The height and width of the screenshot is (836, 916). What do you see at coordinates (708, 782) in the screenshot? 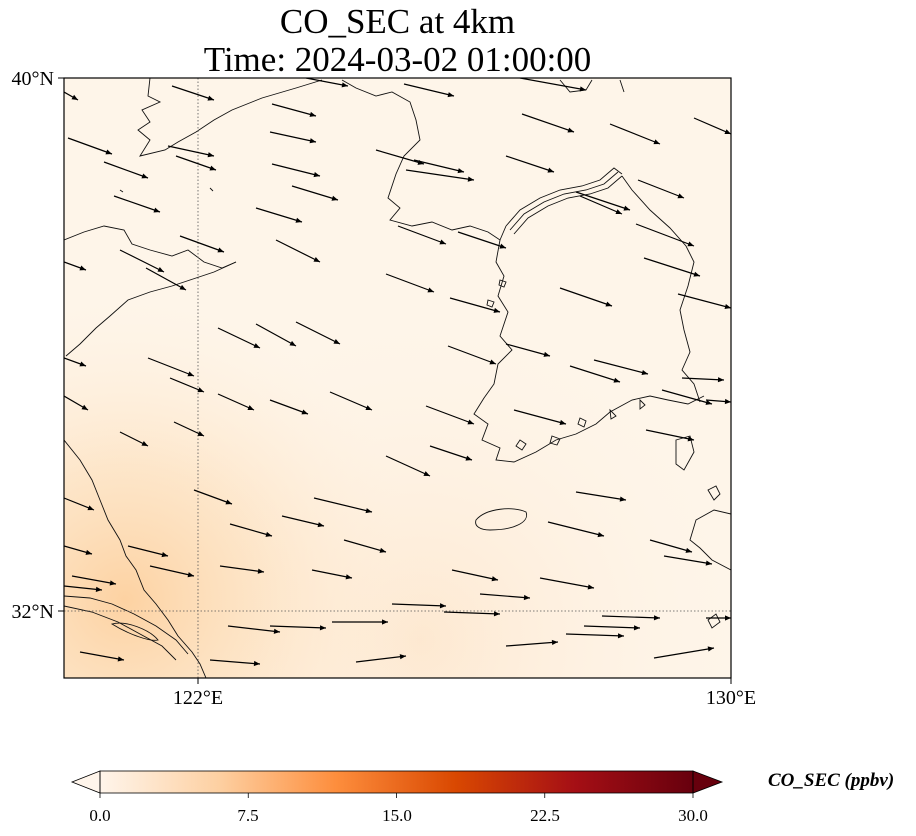
I see `colorbar-extend-max` at bounding box center [708, 782].